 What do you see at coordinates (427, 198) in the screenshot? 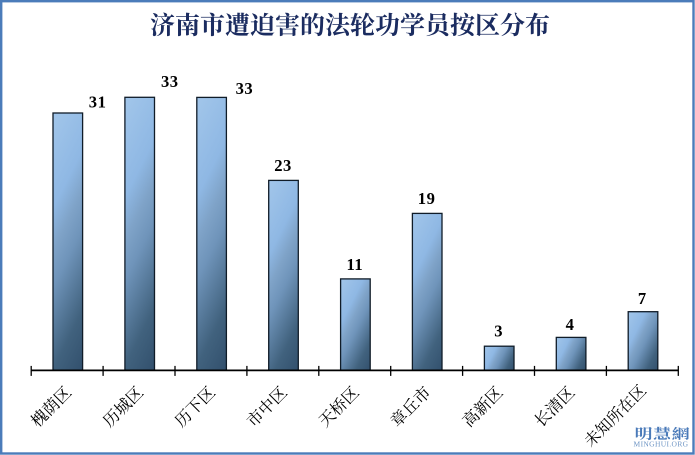
I see `svg-text: 19` at bounding box center [427, 198].